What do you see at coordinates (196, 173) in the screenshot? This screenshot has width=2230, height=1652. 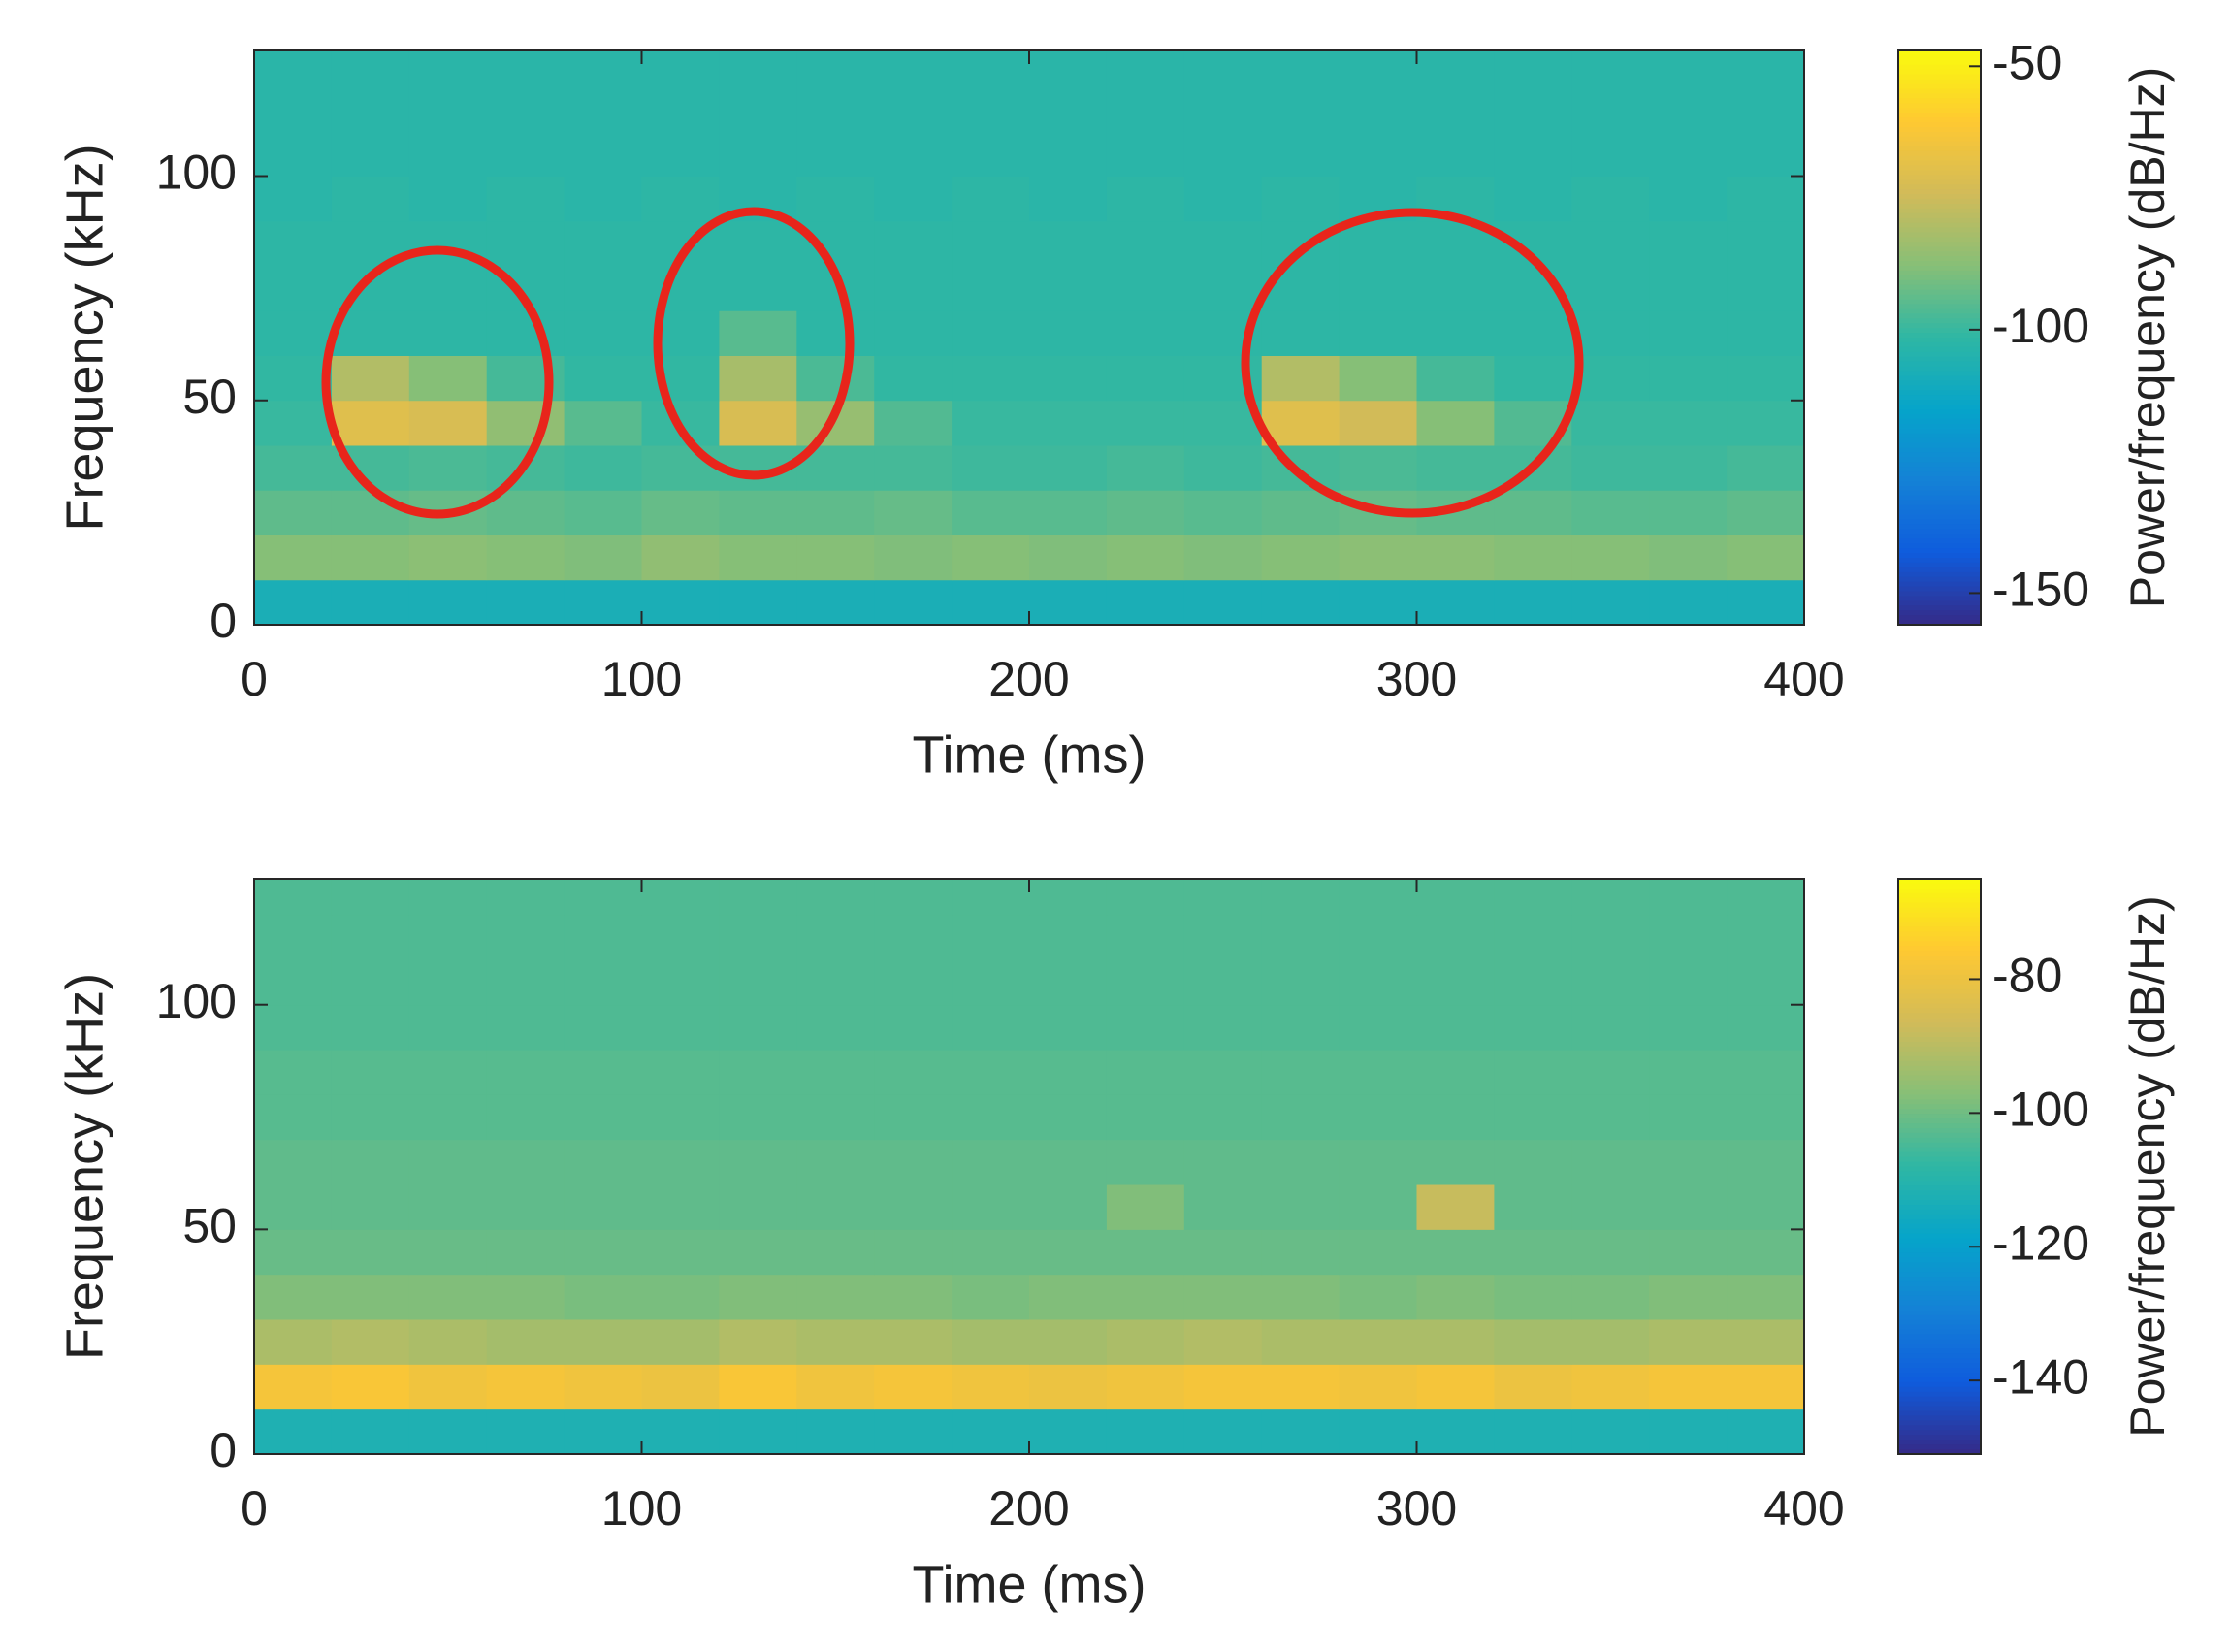 I see `y-tick-label: 100` at bounding box center [196, 173].